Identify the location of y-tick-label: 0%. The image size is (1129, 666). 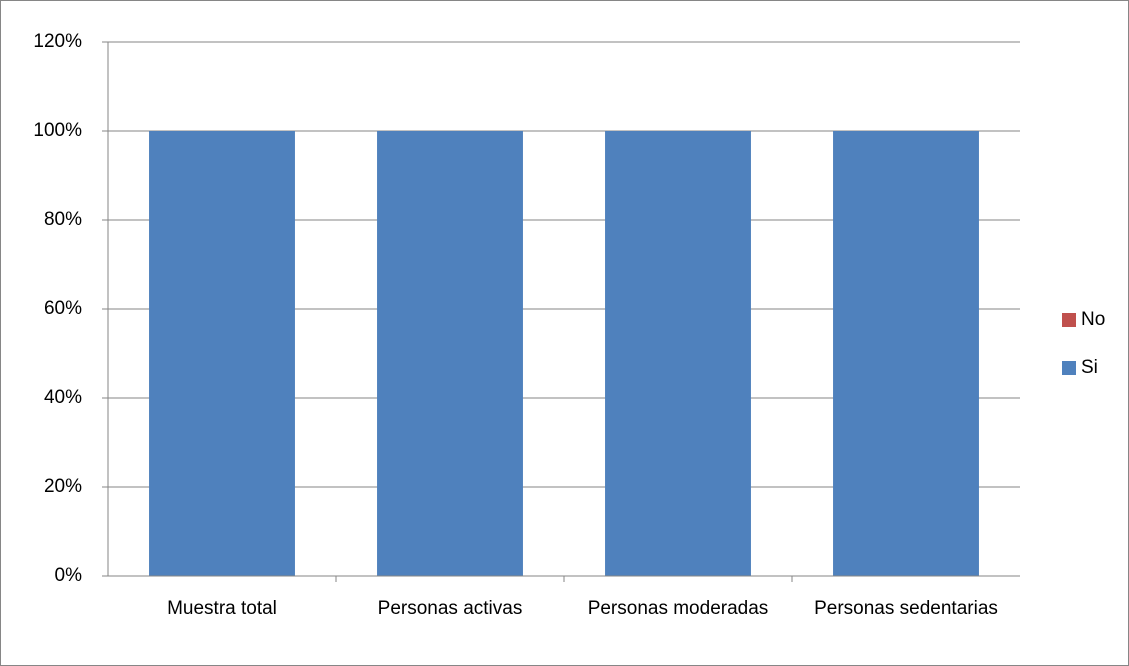
(69, 575).